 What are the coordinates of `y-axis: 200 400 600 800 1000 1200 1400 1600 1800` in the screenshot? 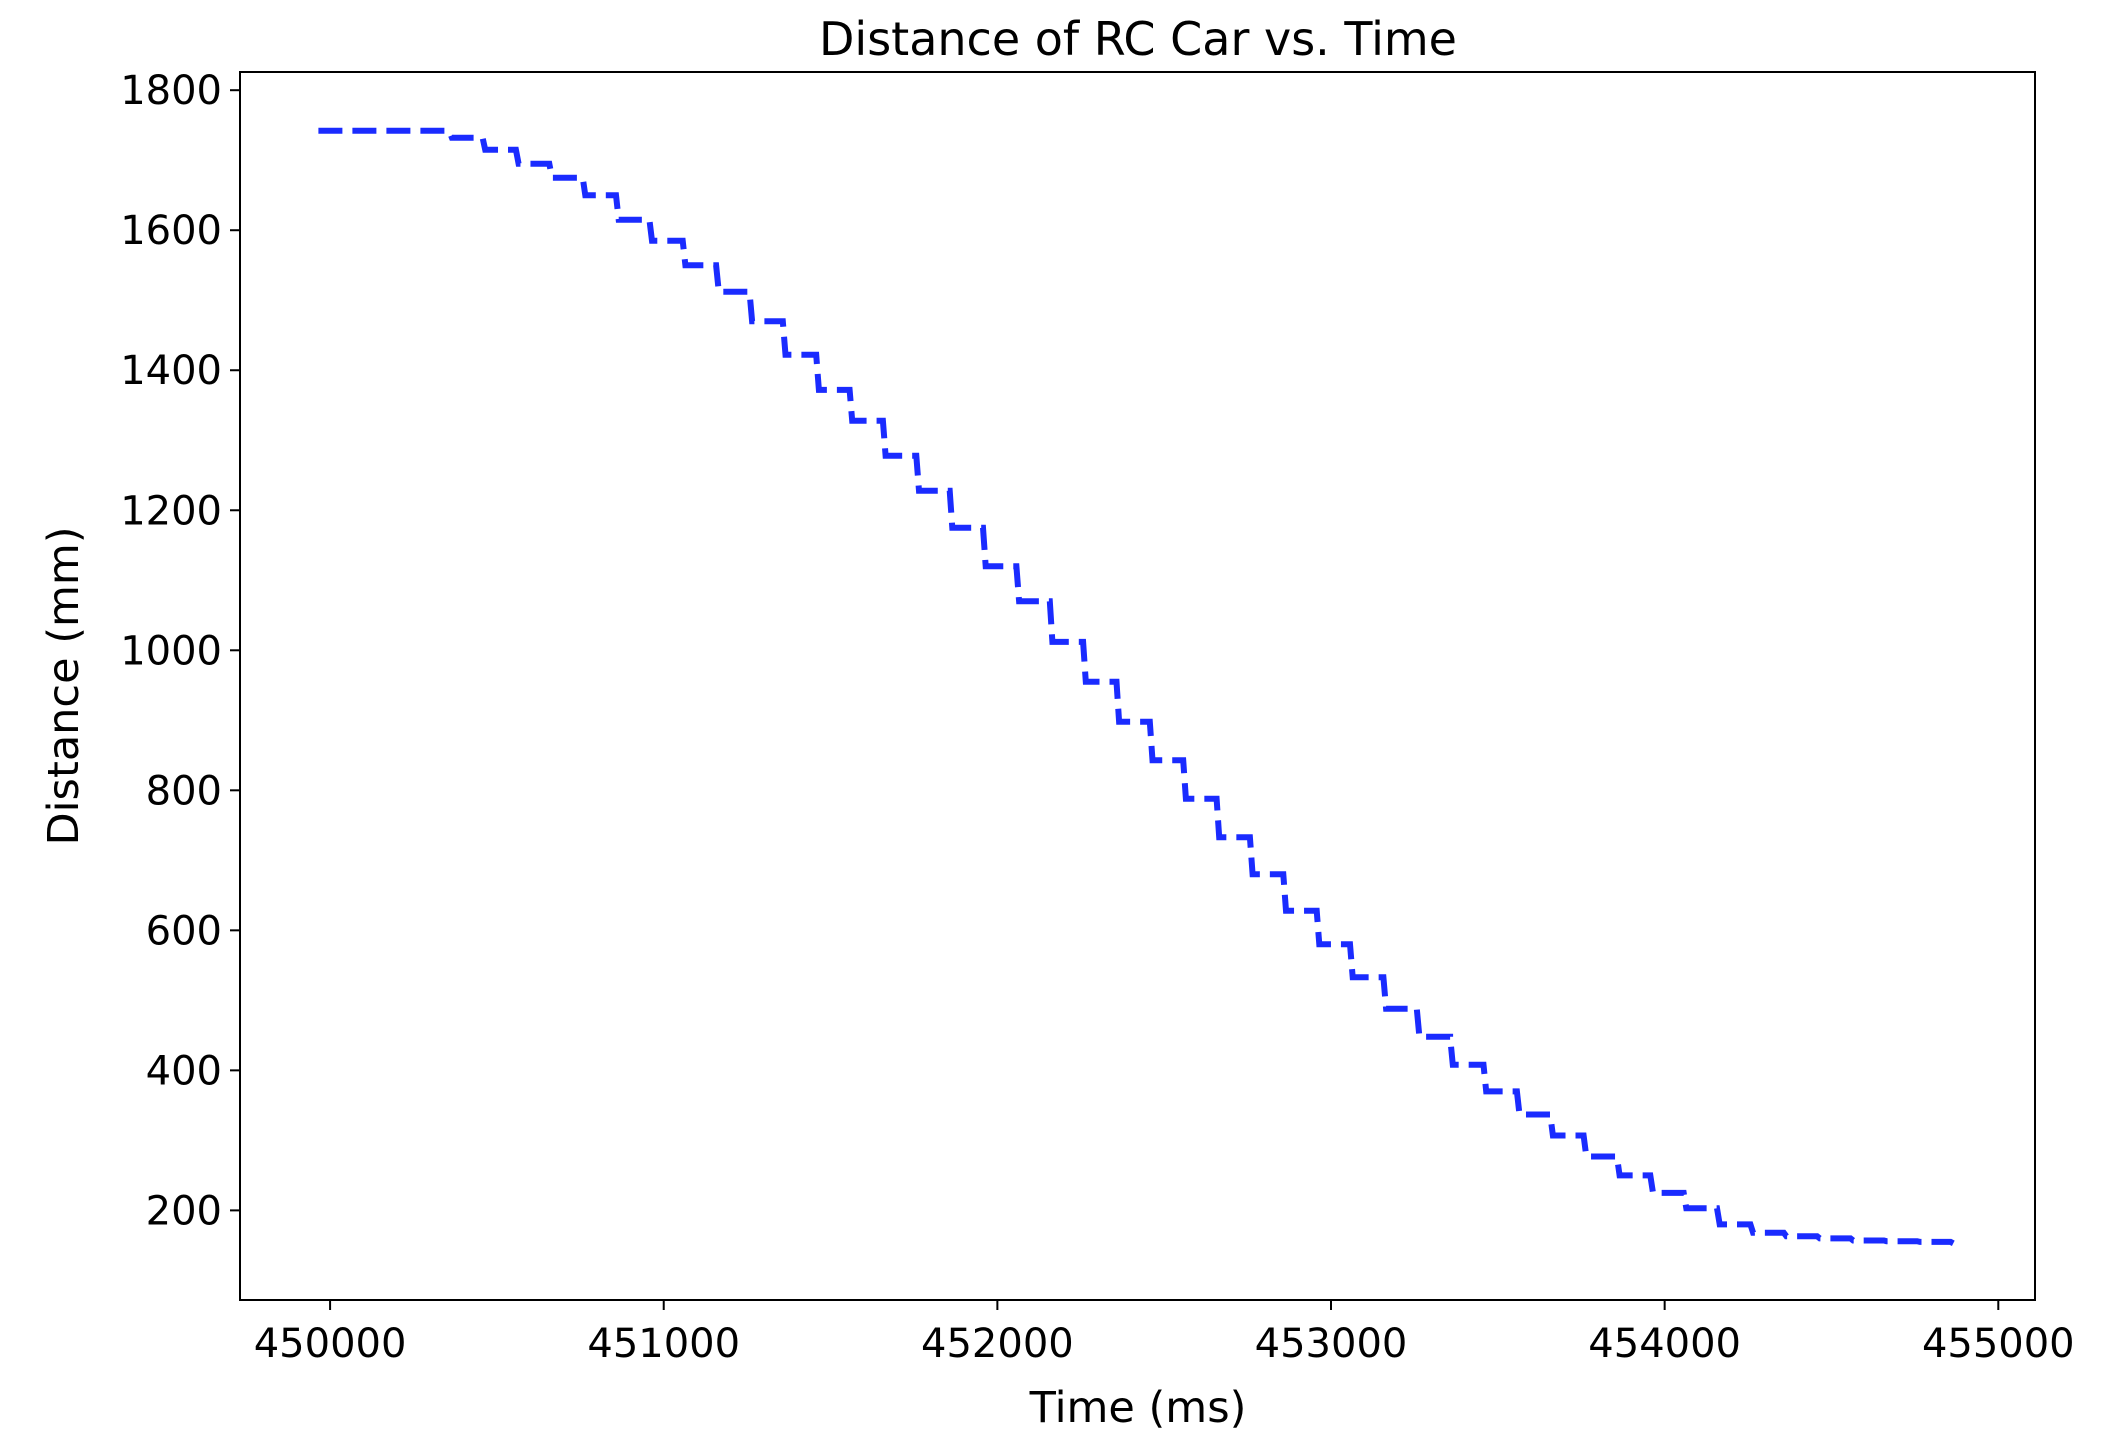 It's located at (180, 651).